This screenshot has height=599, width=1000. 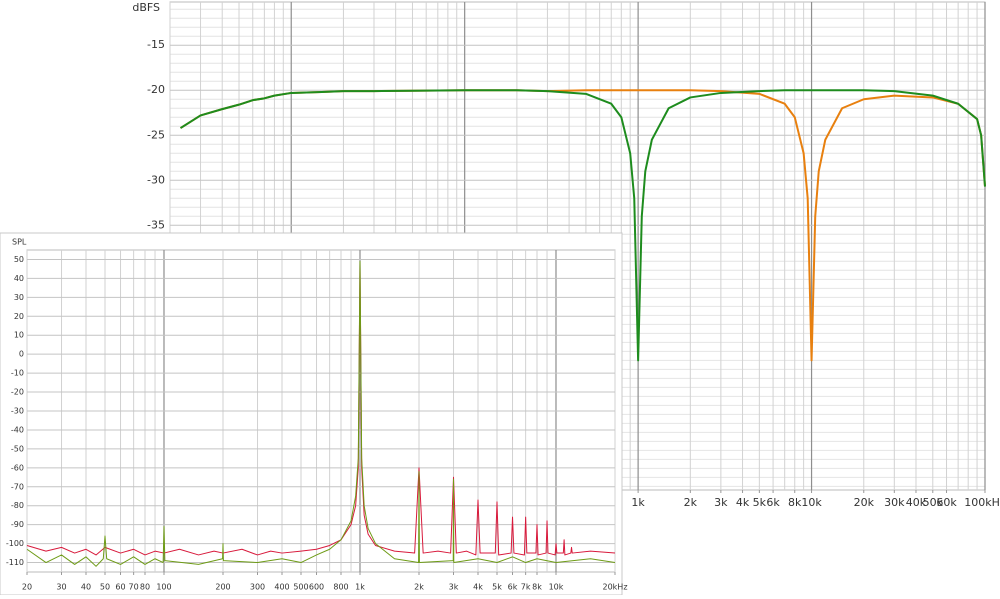 What do you see at coordinates (19, 259) in the screenshot?
I see `y-tick-label: 50` at bounding box center [19, 259].